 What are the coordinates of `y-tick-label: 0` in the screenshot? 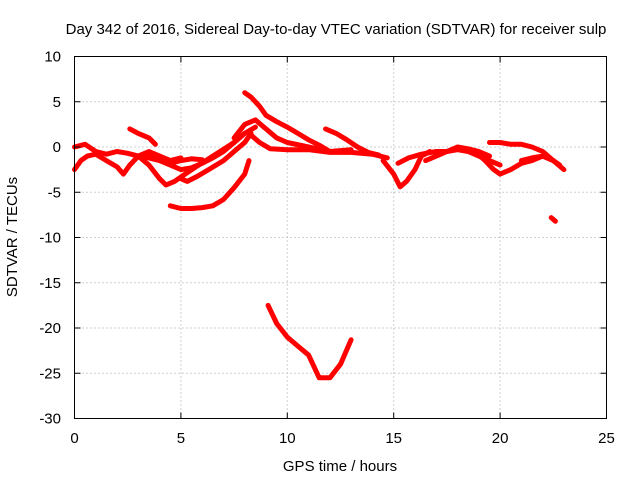 It's located at (57, 147).